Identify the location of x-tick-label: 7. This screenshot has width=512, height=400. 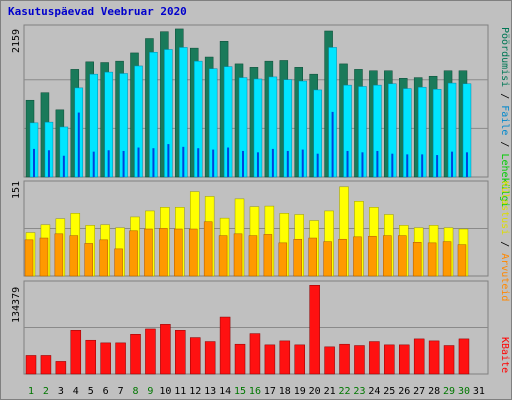
(121, 391).